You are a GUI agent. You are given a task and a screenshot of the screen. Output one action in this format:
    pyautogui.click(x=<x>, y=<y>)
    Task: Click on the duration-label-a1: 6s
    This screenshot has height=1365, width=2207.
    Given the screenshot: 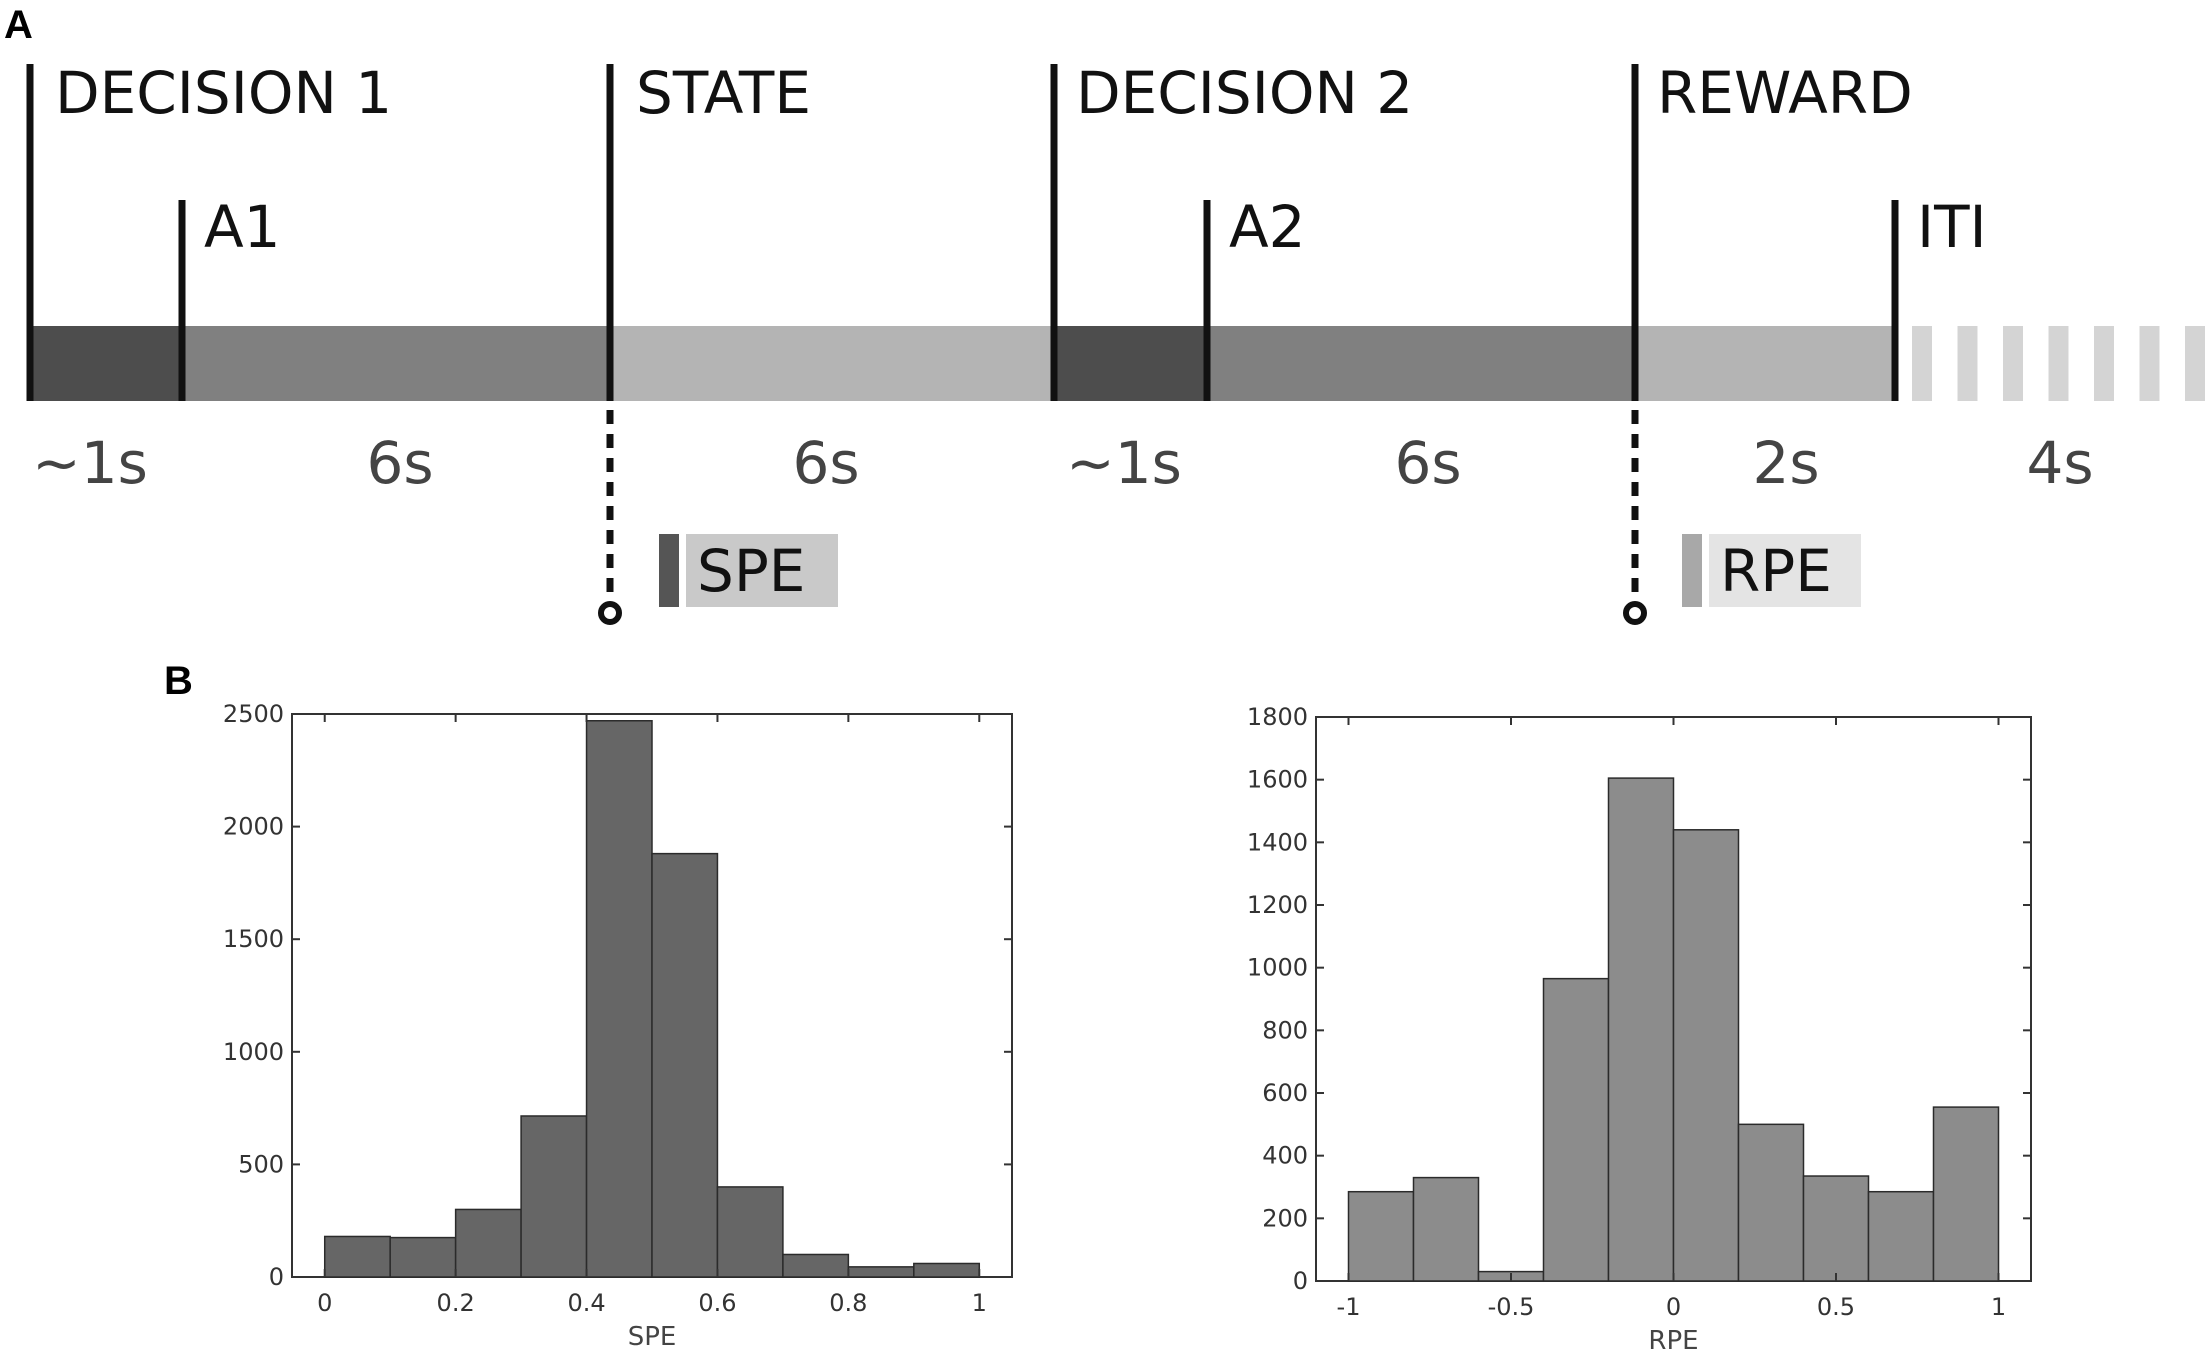 What is the action you would take?
    pyautogui.click(x=399, y=463)
    